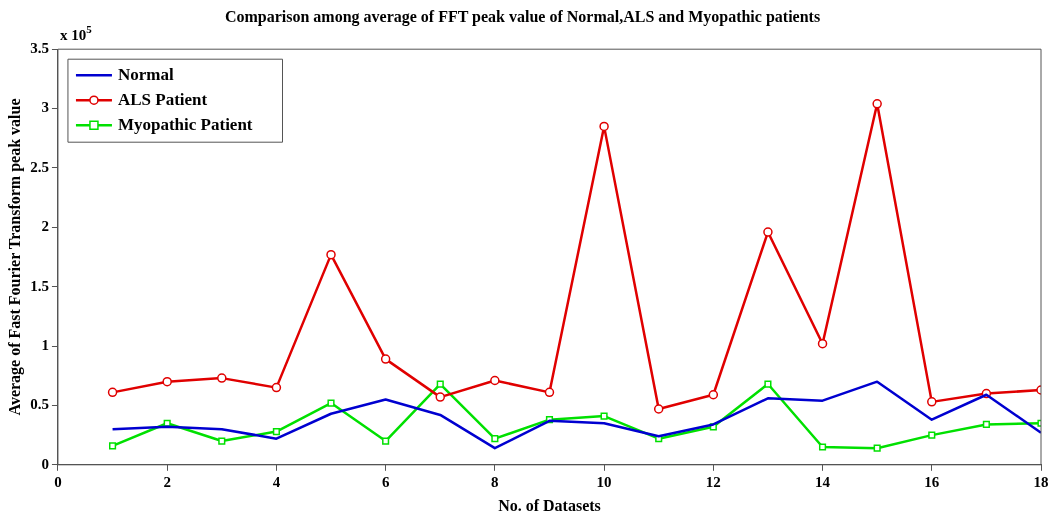  Describe the element at coordinates (14, 257) in the screenshot. I see `y-axis-title: Average of Fast Fourier Transform peak value` at that location.